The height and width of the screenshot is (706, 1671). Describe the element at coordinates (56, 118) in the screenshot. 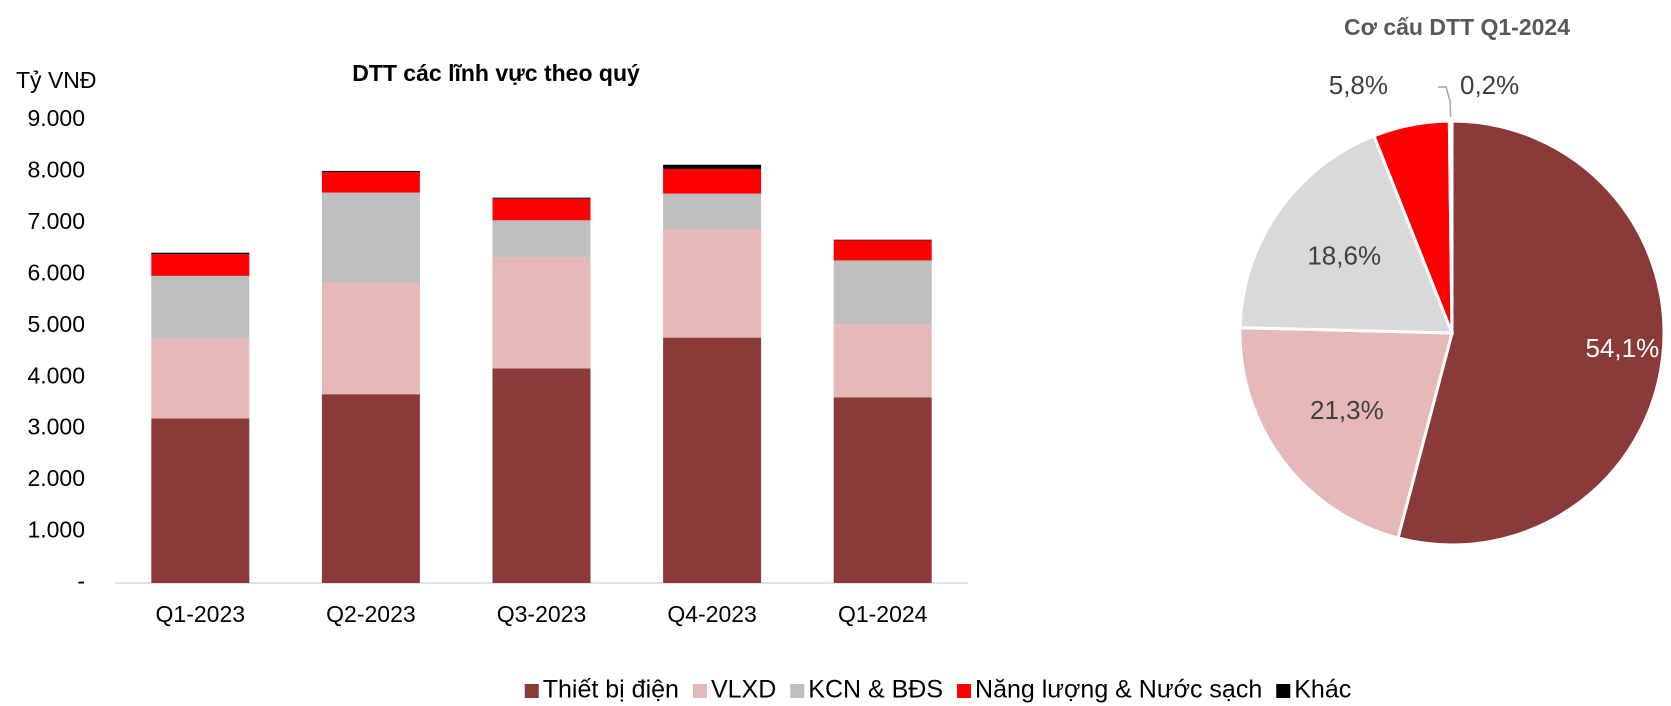

I see `y-tick-label: 9.000` at that location.